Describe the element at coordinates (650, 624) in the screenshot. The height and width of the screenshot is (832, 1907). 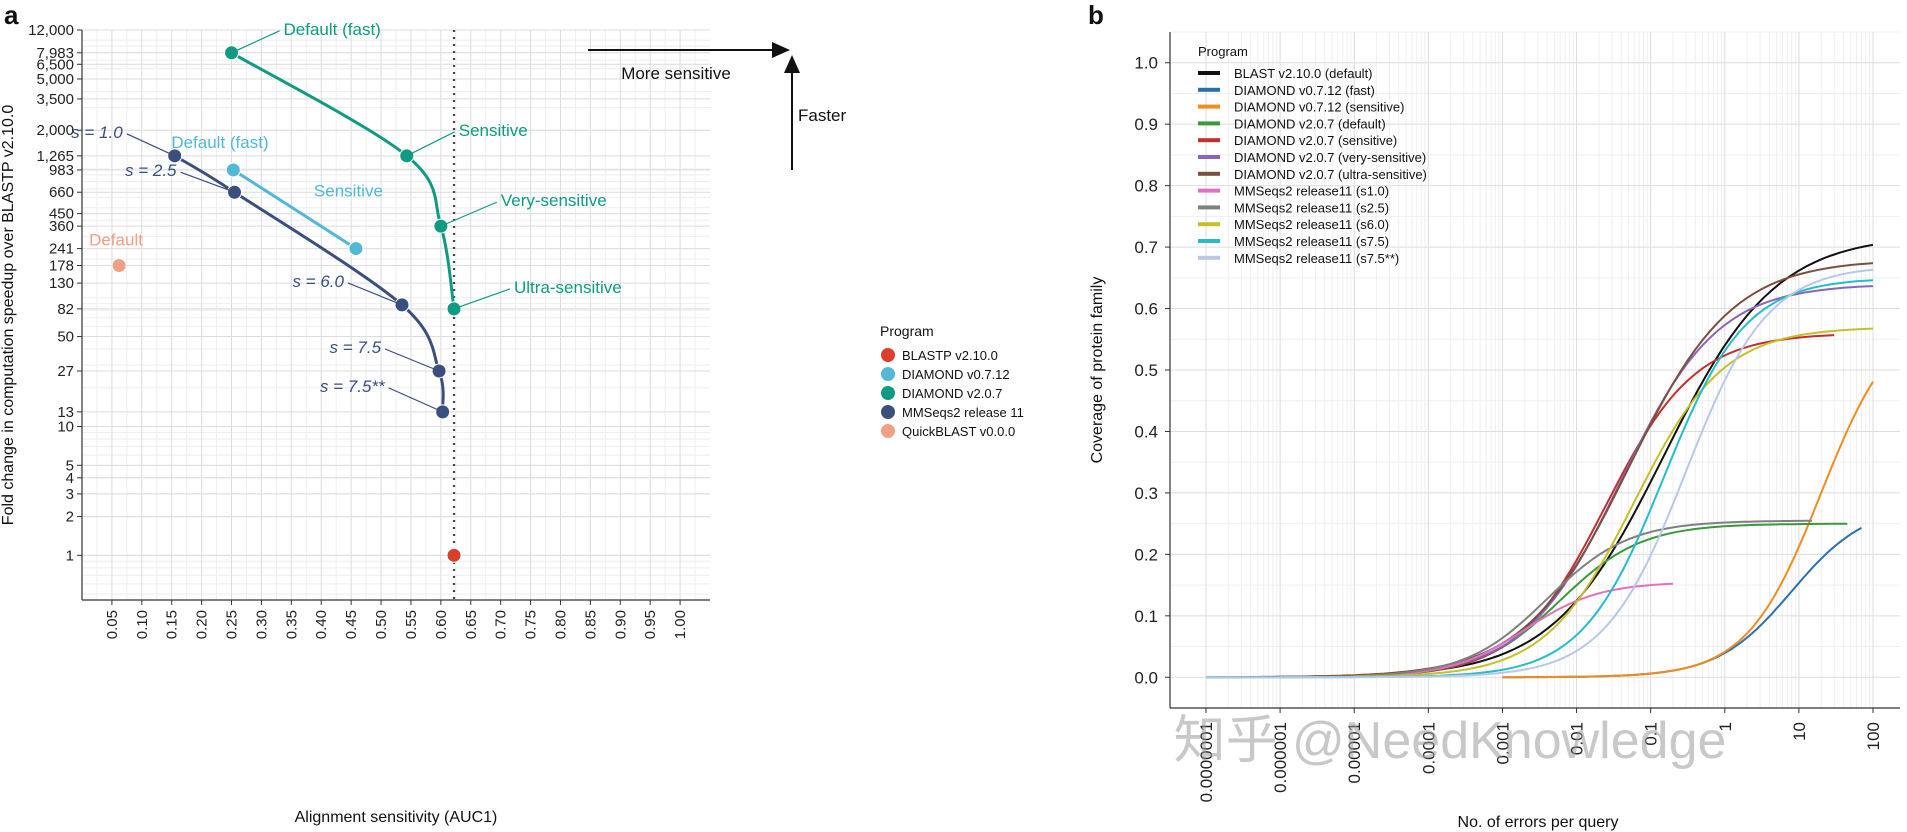
I see `a-x-tick-label: 0.95` at that location.